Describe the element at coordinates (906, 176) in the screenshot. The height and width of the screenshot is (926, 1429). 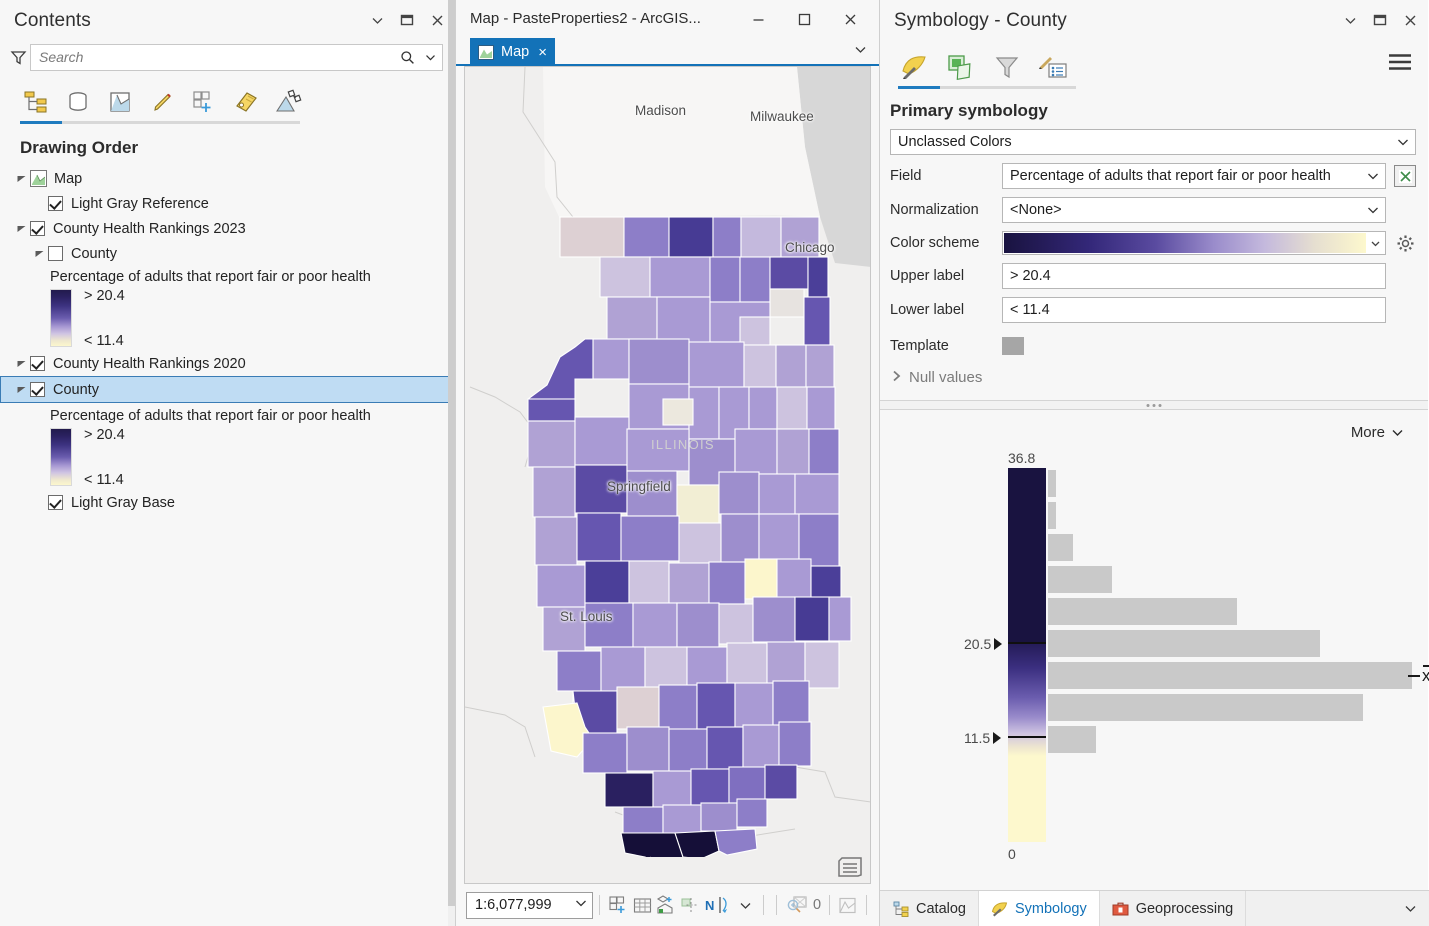
I see `field-label: Field` at that location.